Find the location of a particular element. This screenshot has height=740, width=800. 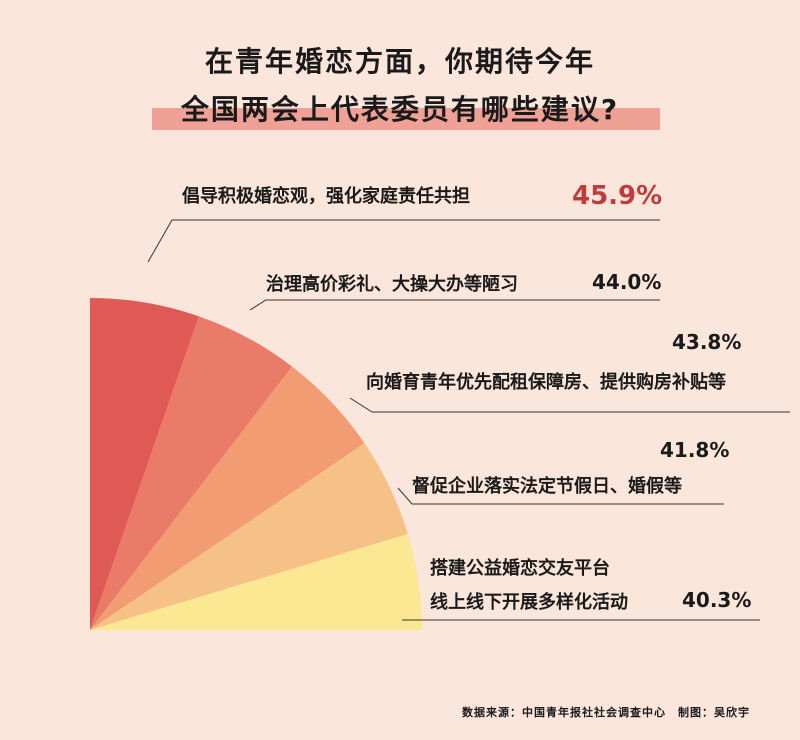

title-line-2: 全国两会上代表委员有哪些建议? is located at coordinates (400, 109).